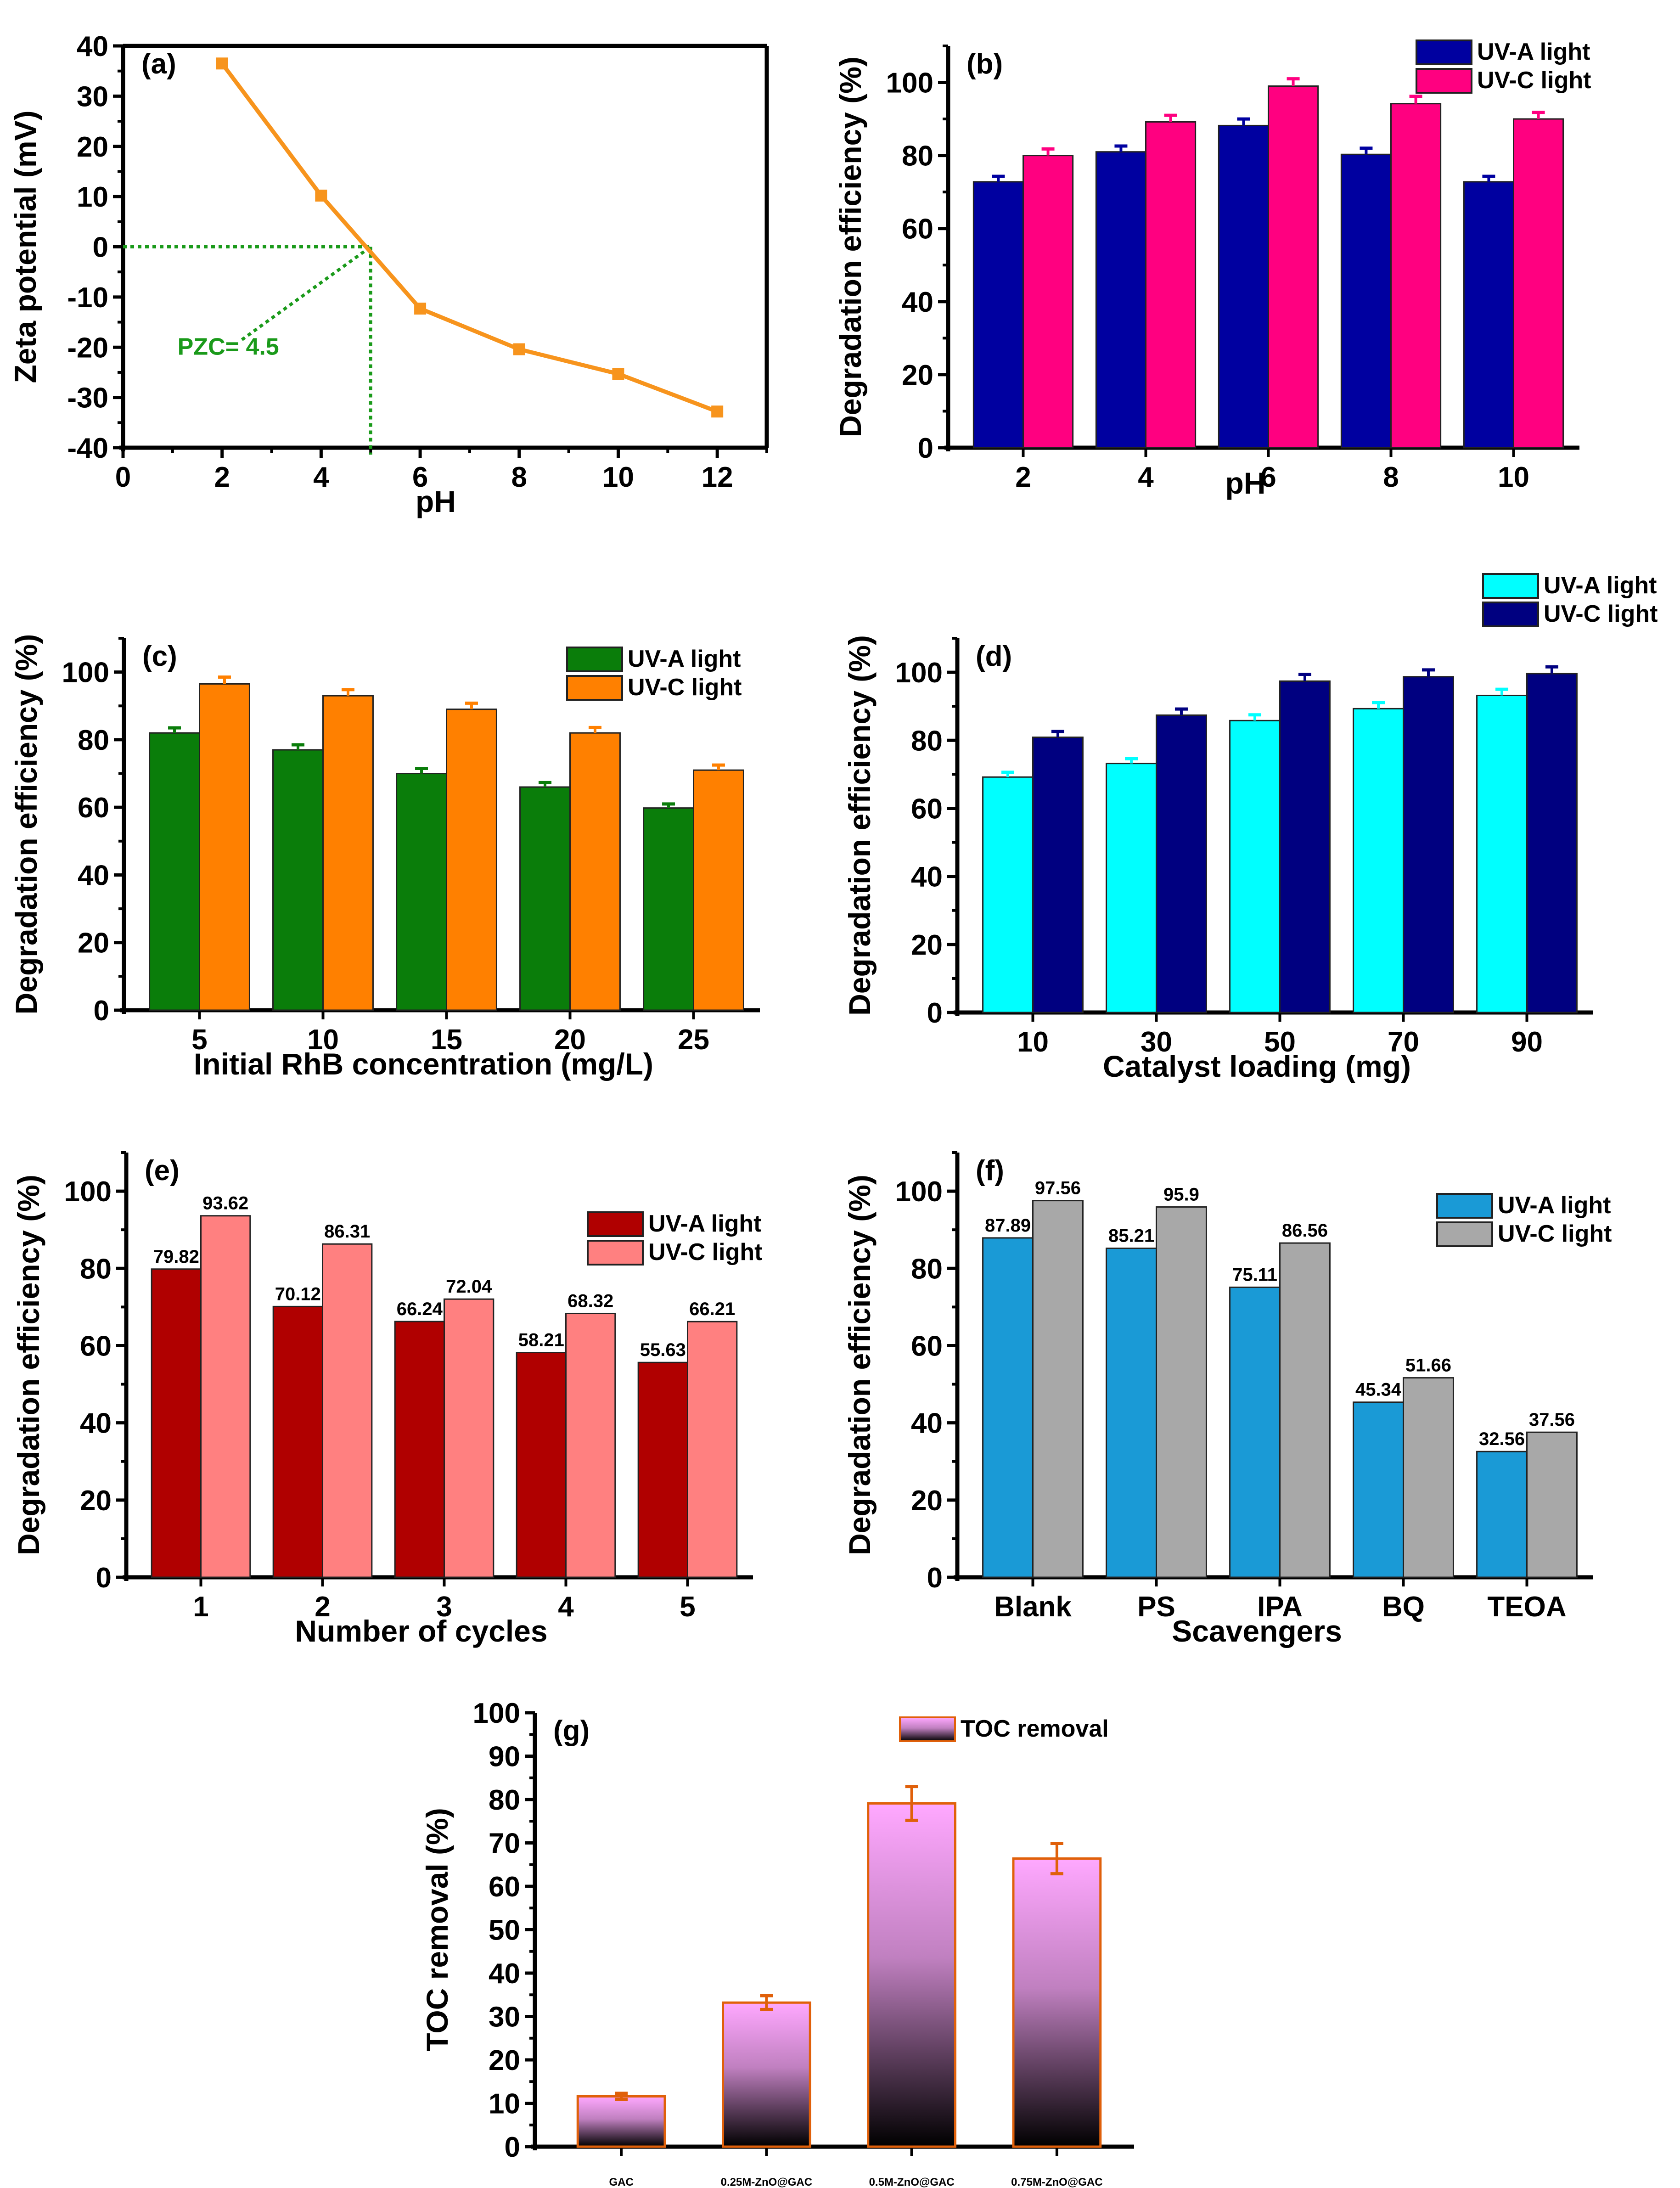 The height and width of the screenshot is (2188, 1680). What do you see at coordinates (505, 1844) in the screenshot?
I see `y-tick-label: 70` at bounding box center [505, 1844].